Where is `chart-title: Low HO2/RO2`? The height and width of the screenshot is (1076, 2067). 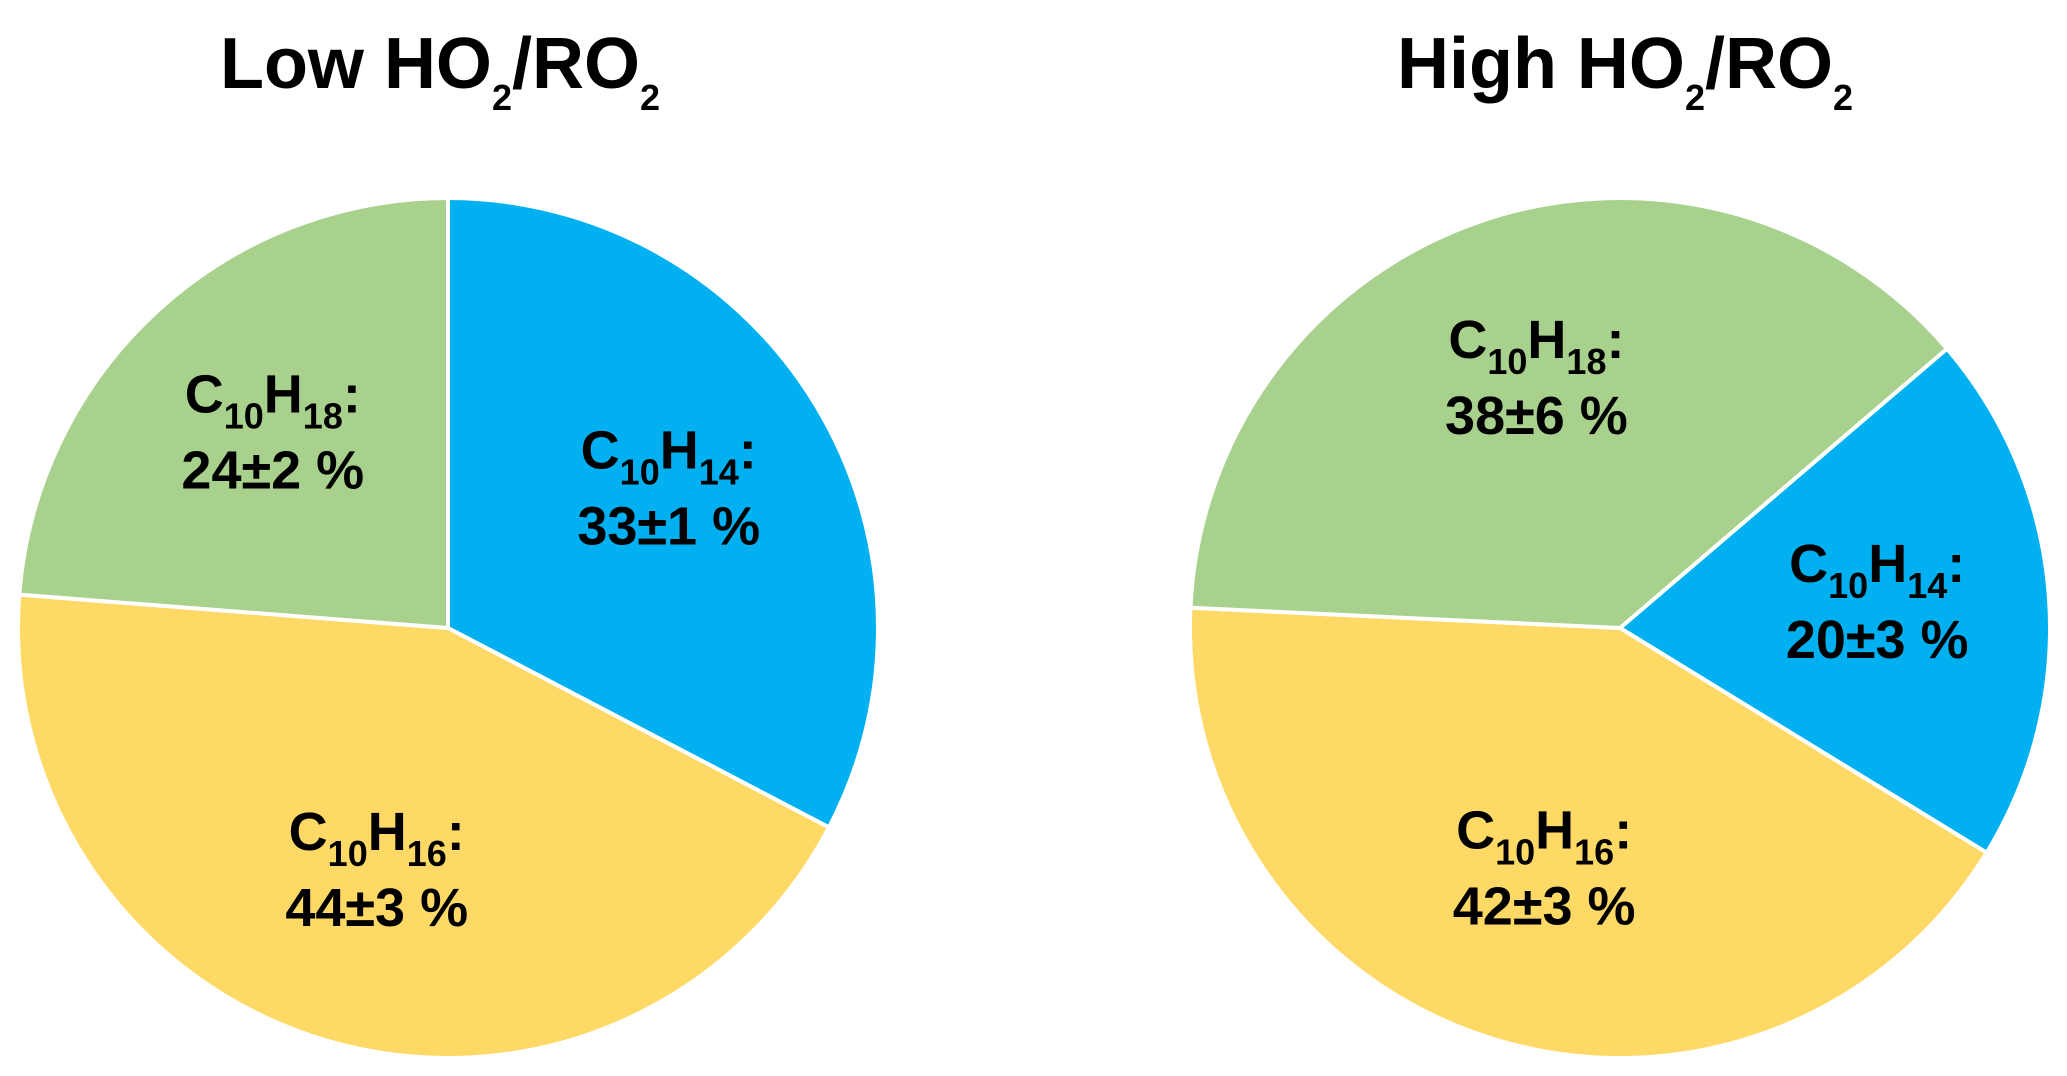
chart-title: Low HO2/RO2 is located at coordinates (440, 71).